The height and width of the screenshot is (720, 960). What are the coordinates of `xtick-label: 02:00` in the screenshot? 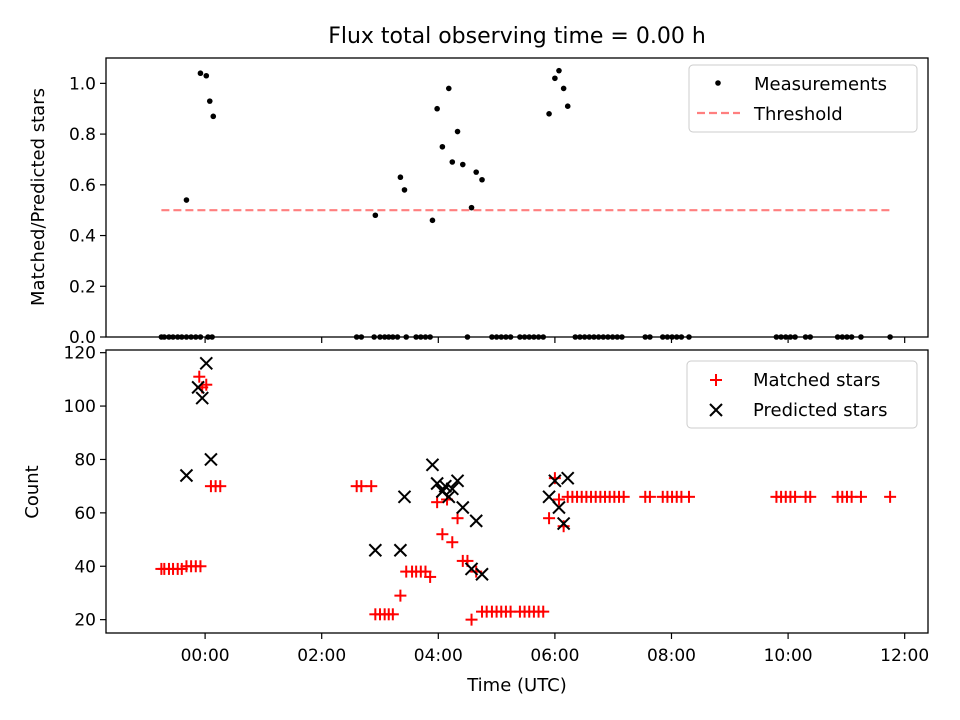 It's located at (321, 656).